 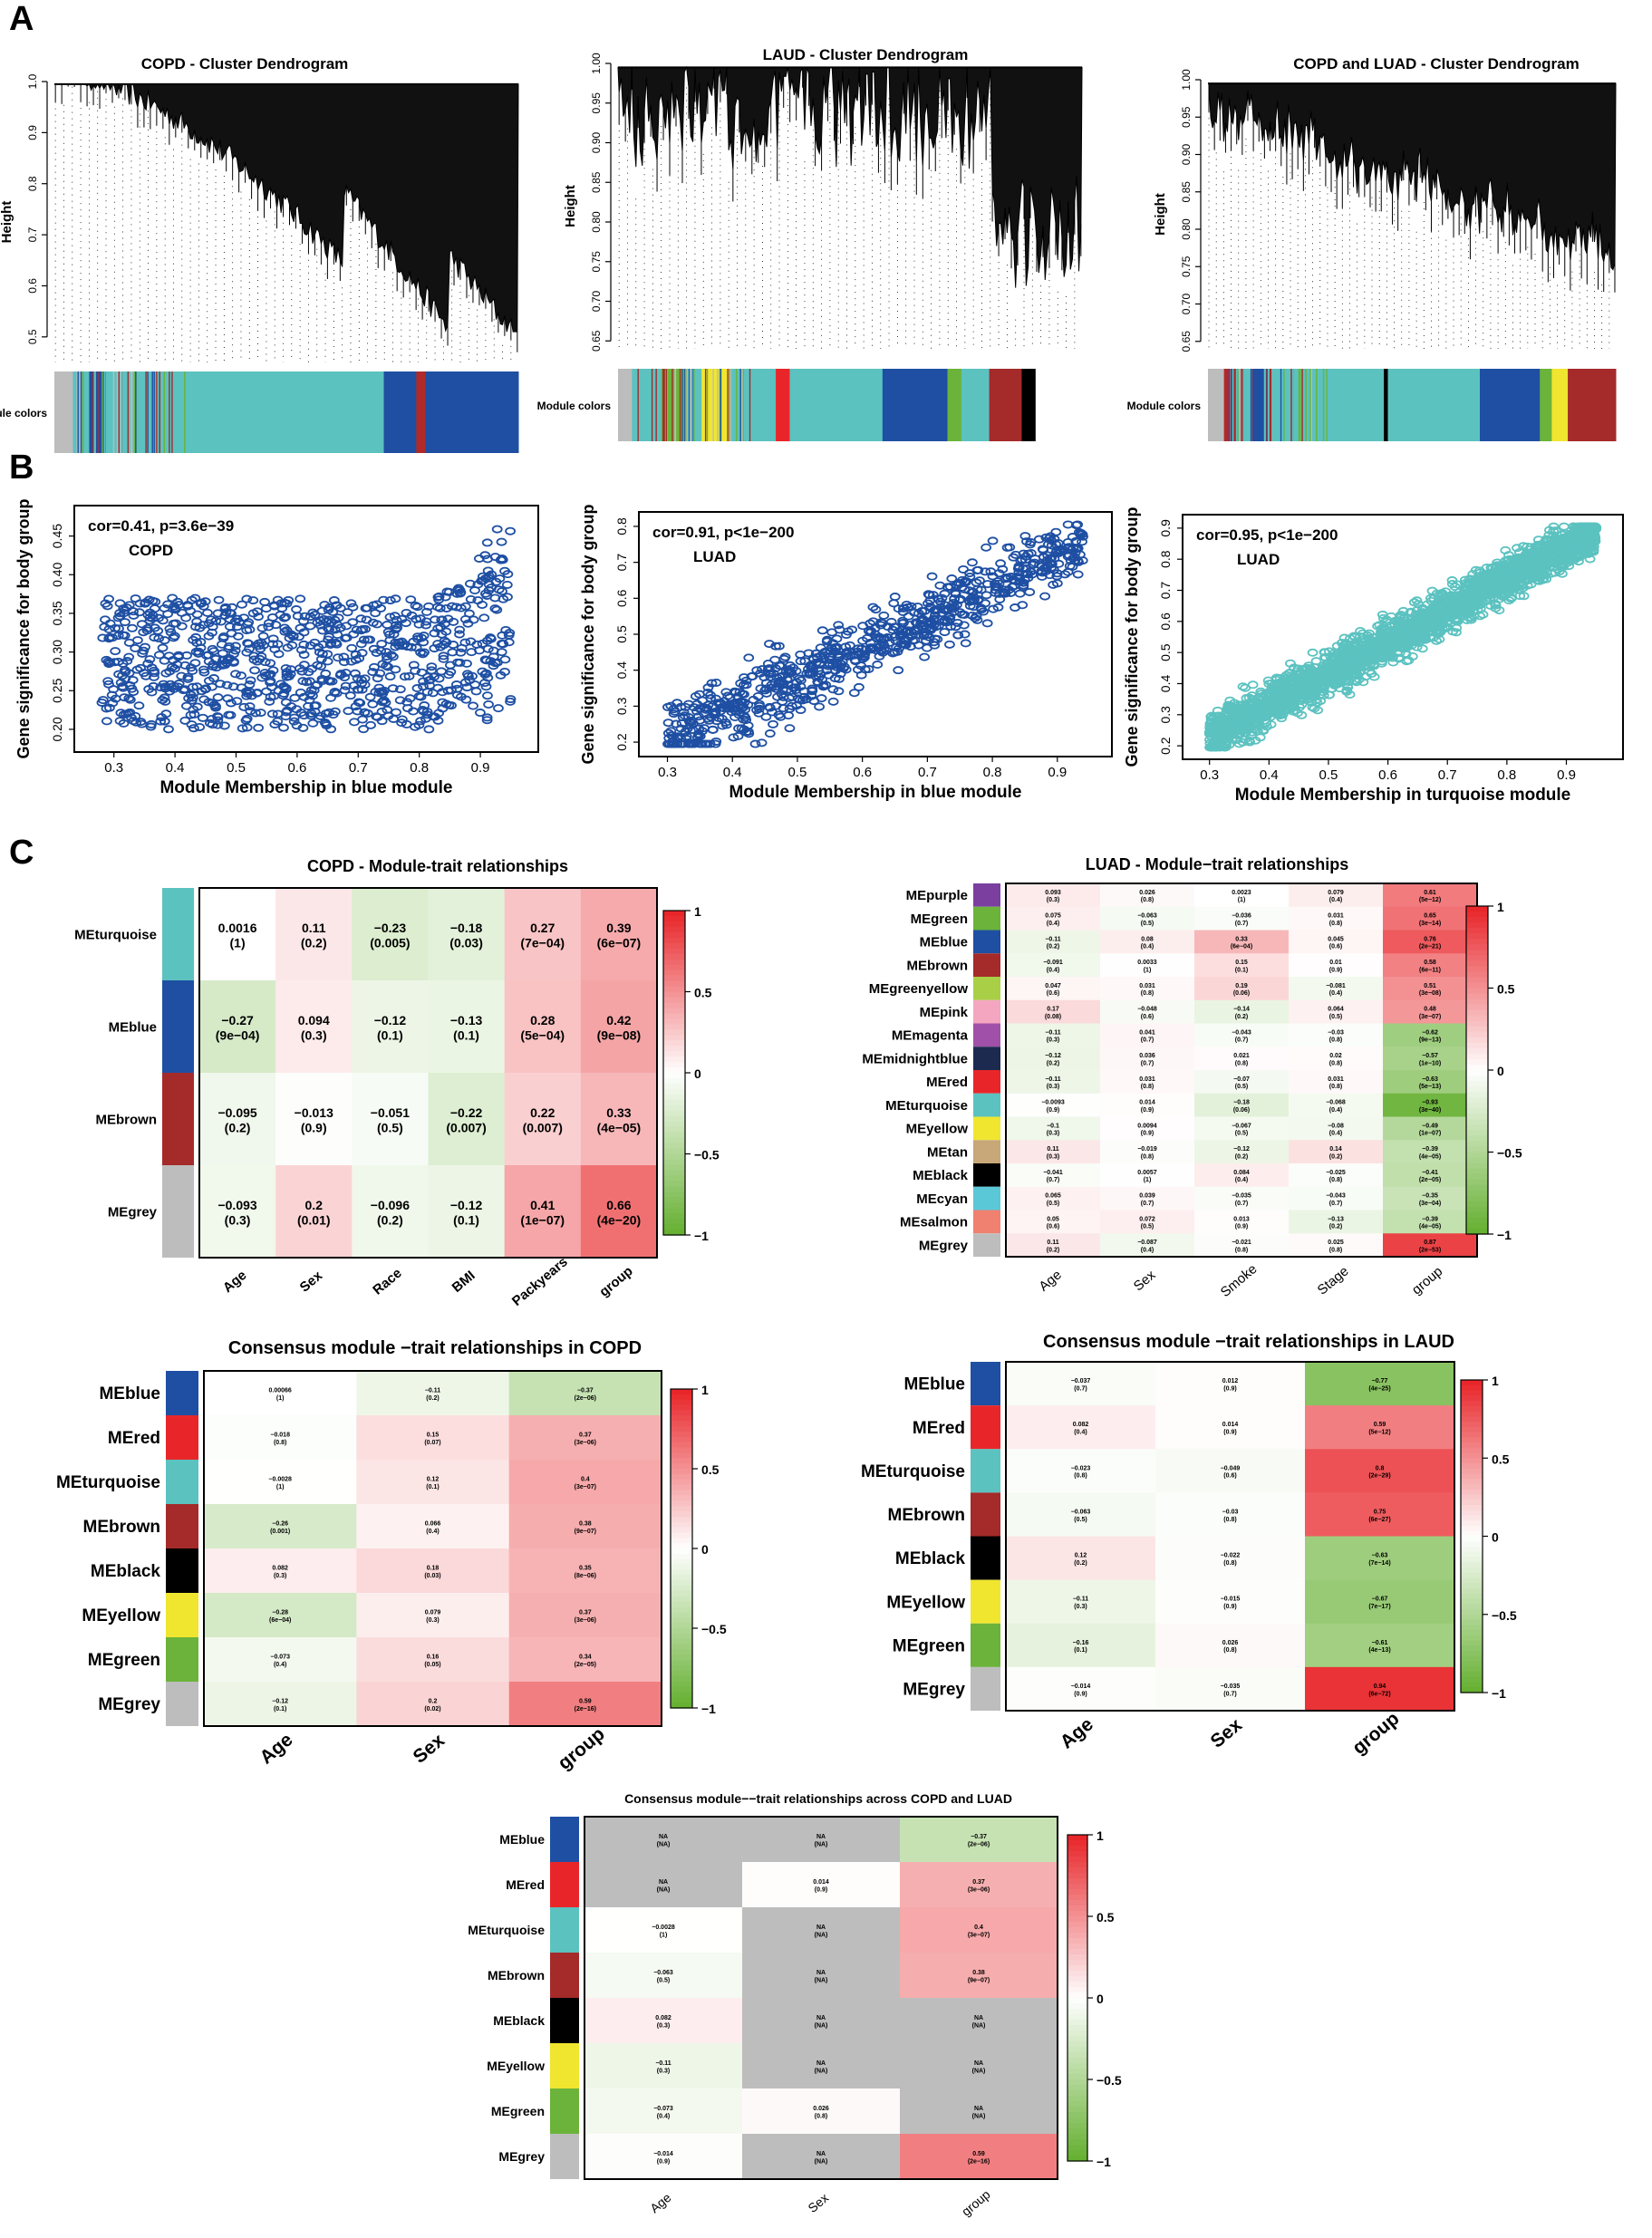 I want to click on column-label: Packyears, so click(x=540, y=1281).